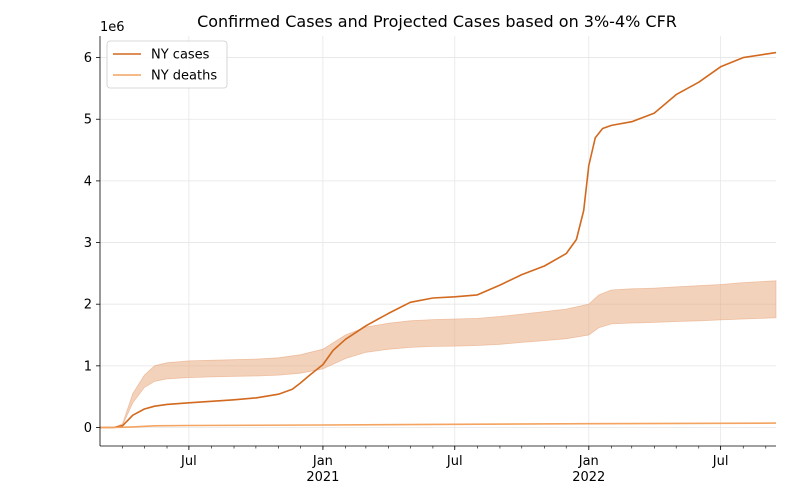 Image resolution: width=800 pixels, height=500 pixels. What do you see at coordinates (112, 27) in the screenshot?
I see `y-multiplier-label: 1e6` at bounding box center [112, 27].